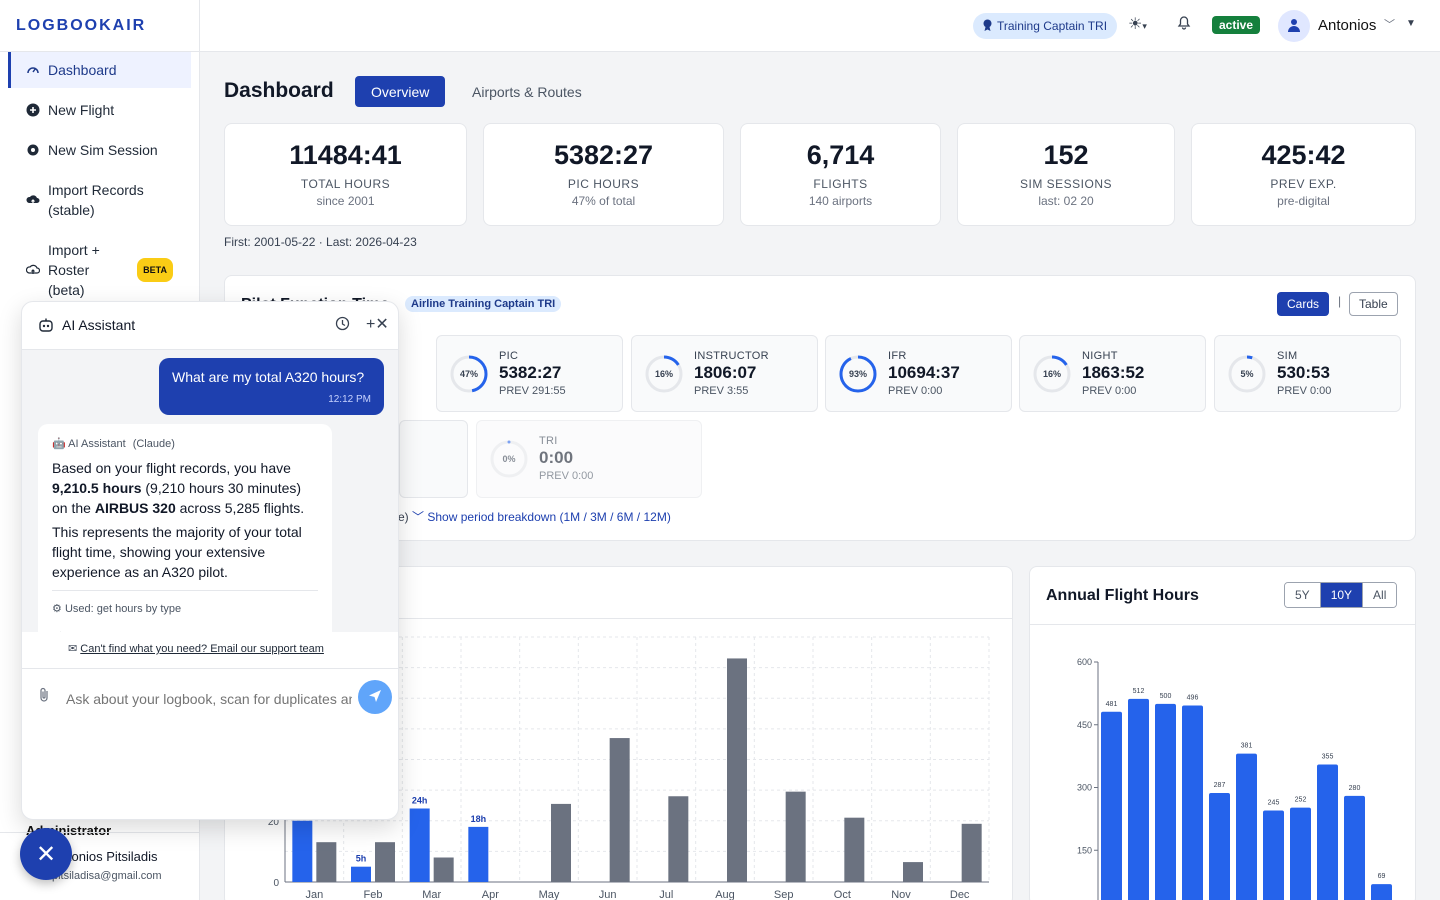  Describe the element at coordinates (33, 150) in the screenshot. I see `gear-icon` at that location.